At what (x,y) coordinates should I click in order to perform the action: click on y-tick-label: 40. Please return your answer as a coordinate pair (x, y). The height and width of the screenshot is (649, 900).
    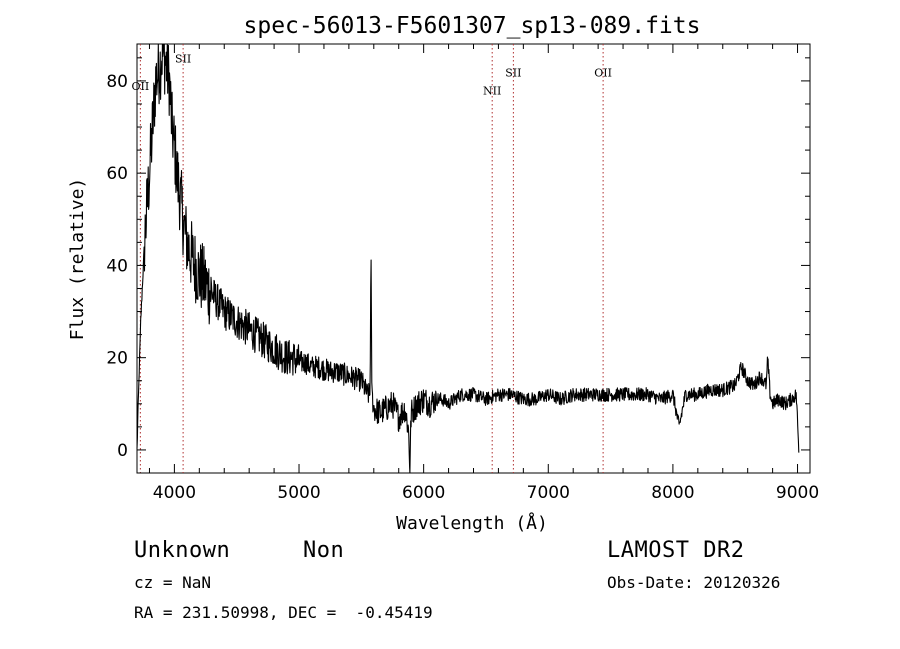
    Looking at the image, I should click on (117, 266).